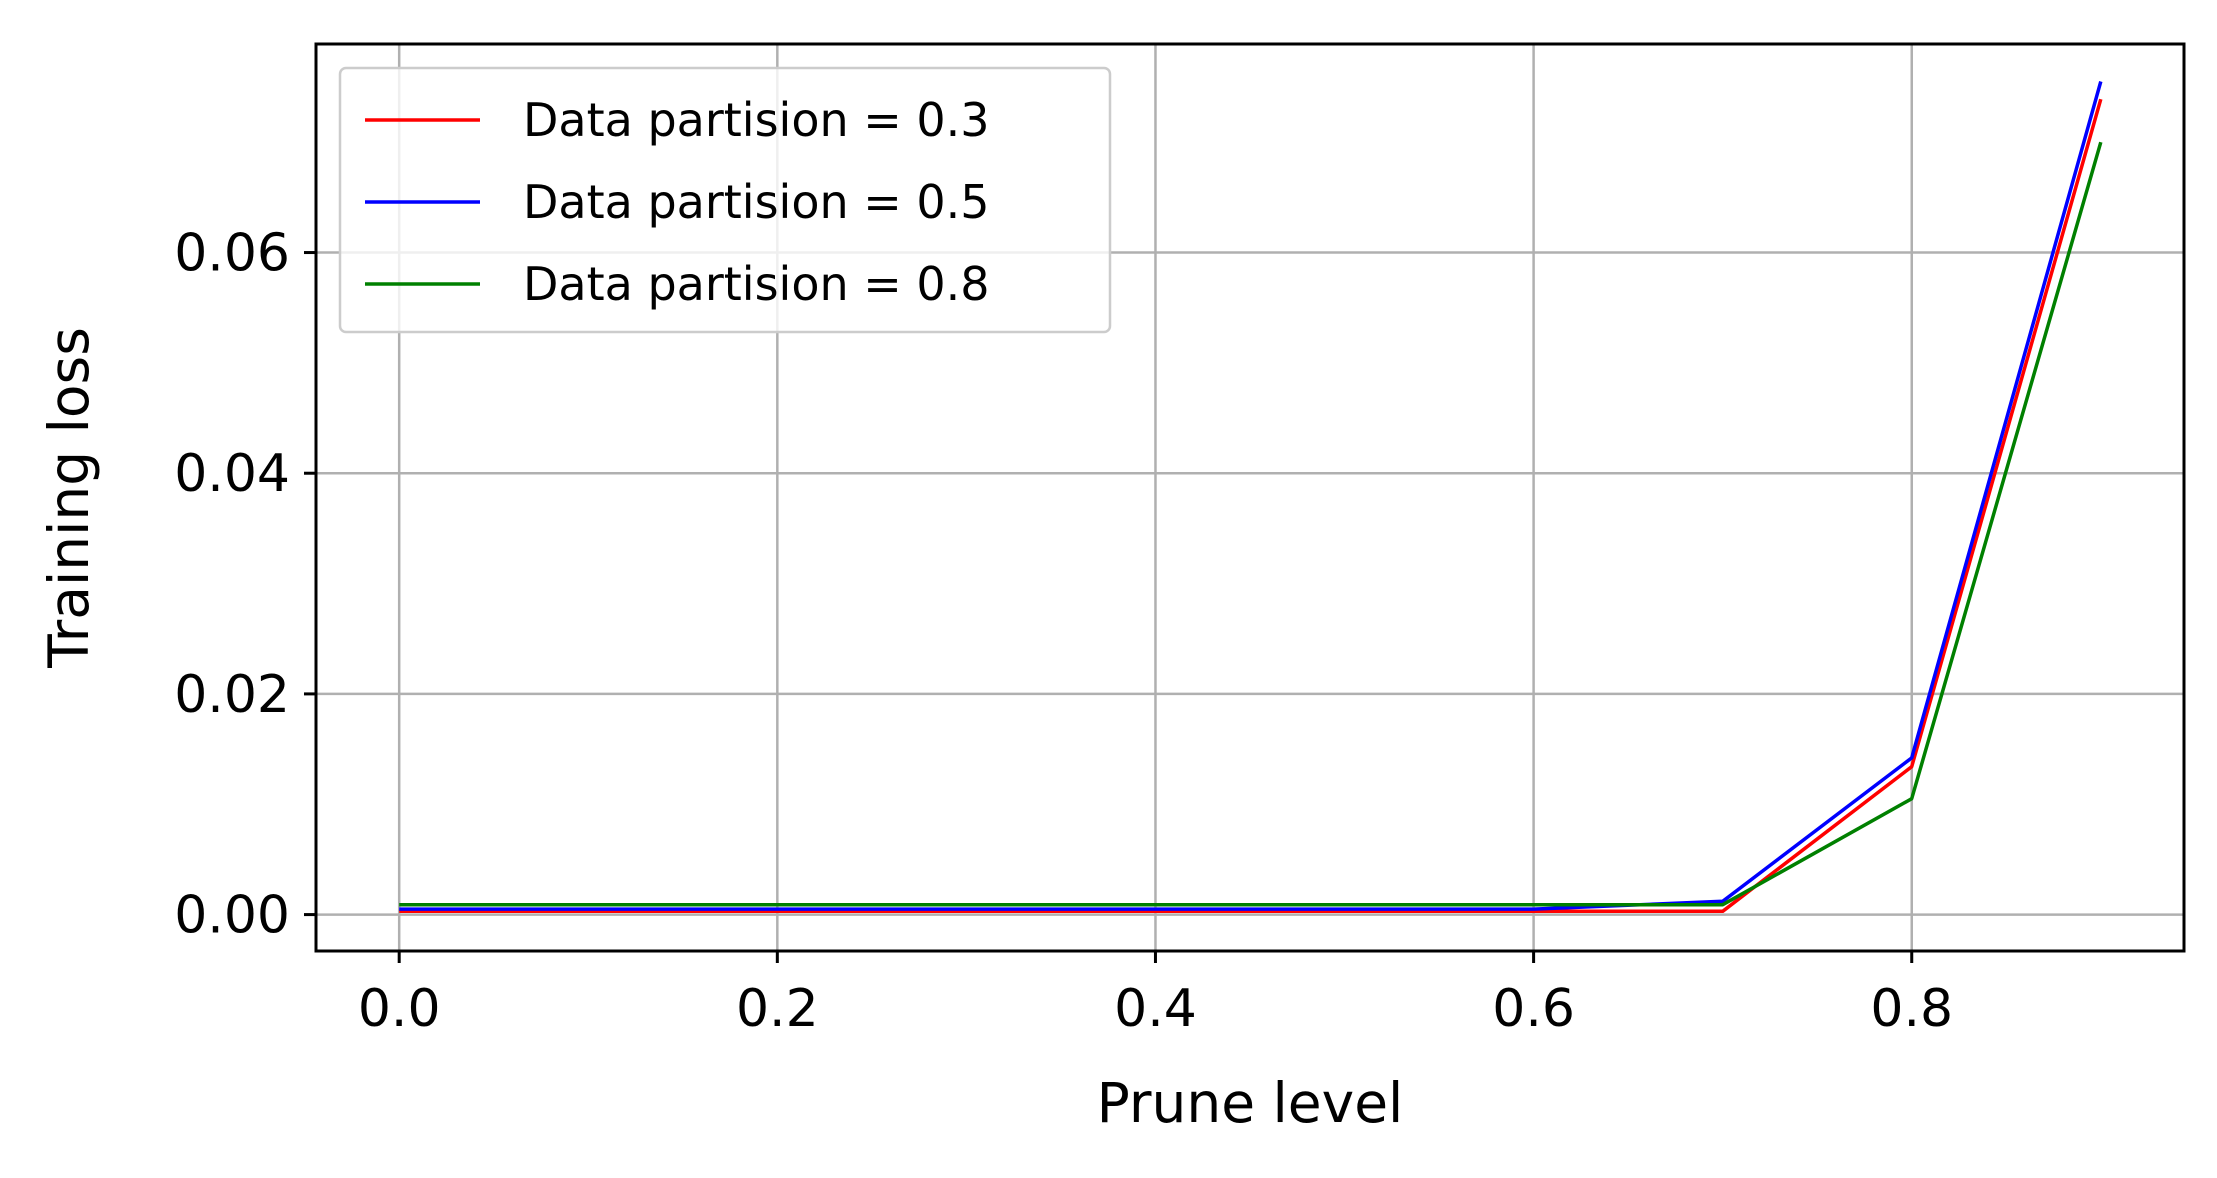  I want to click on legend-label-3: Data partision = 0.8, so click(756, 284).